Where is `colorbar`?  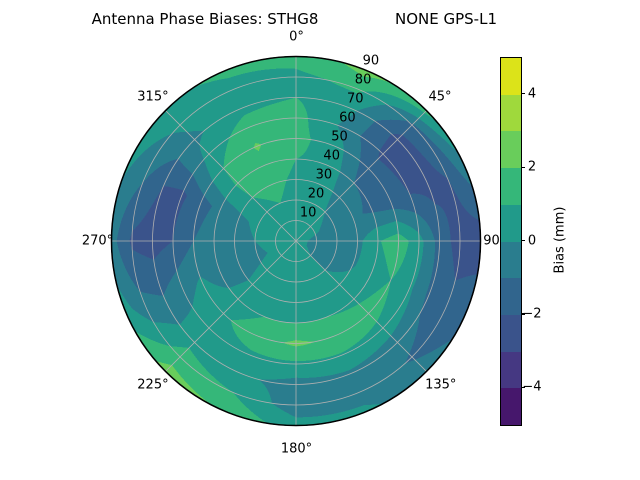 colorbar is located at coordinates (511, 241).